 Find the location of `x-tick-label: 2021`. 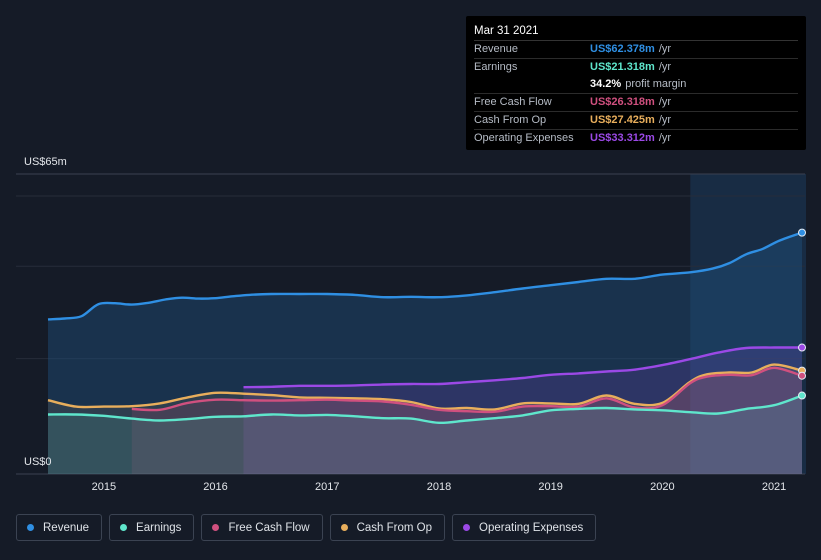

x-tick-label: 2021 is located at coordinates (774, 487).